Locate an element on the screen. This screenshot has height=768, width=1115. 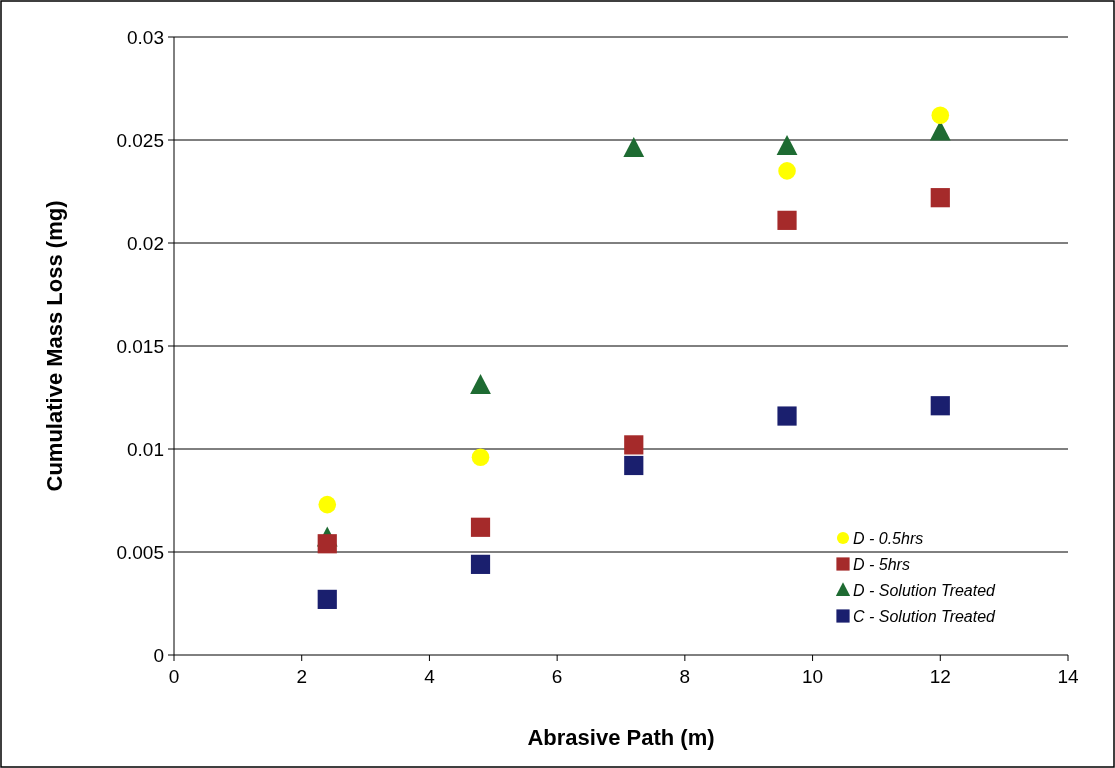
x-tick-label: 4 is located at coordinates (430, 676).